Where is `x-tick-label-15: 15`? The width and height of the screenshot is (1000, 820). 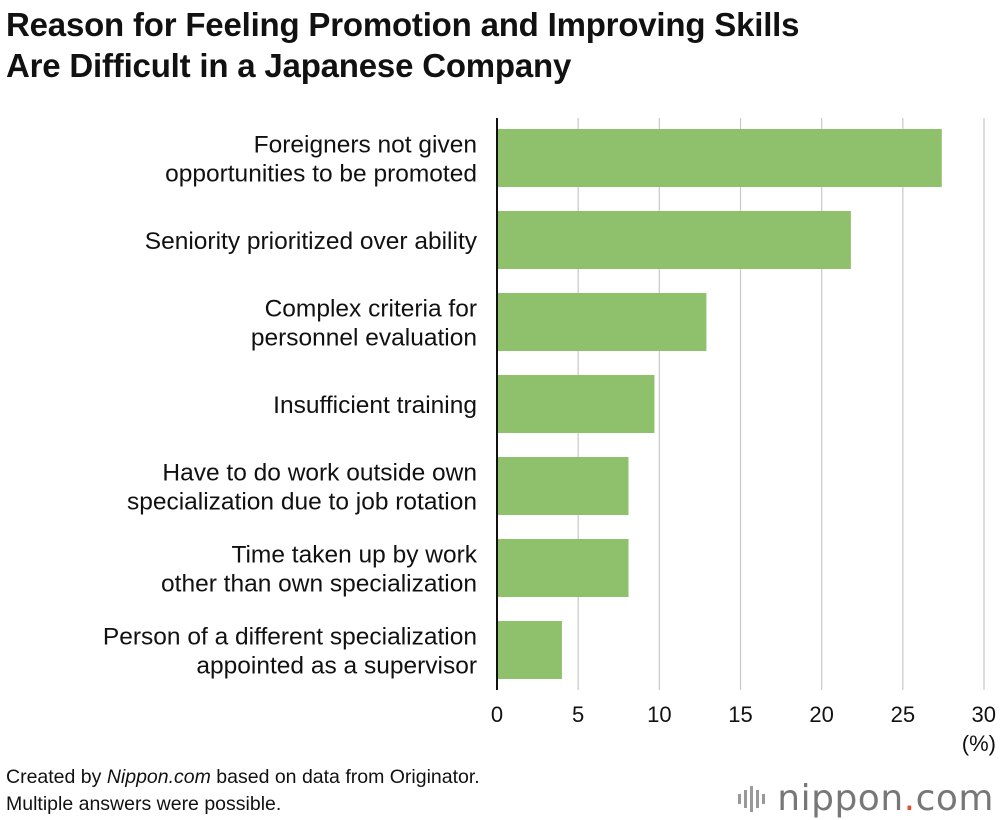
x-tick-label-15: 15 is located at coordinates (740, 714).